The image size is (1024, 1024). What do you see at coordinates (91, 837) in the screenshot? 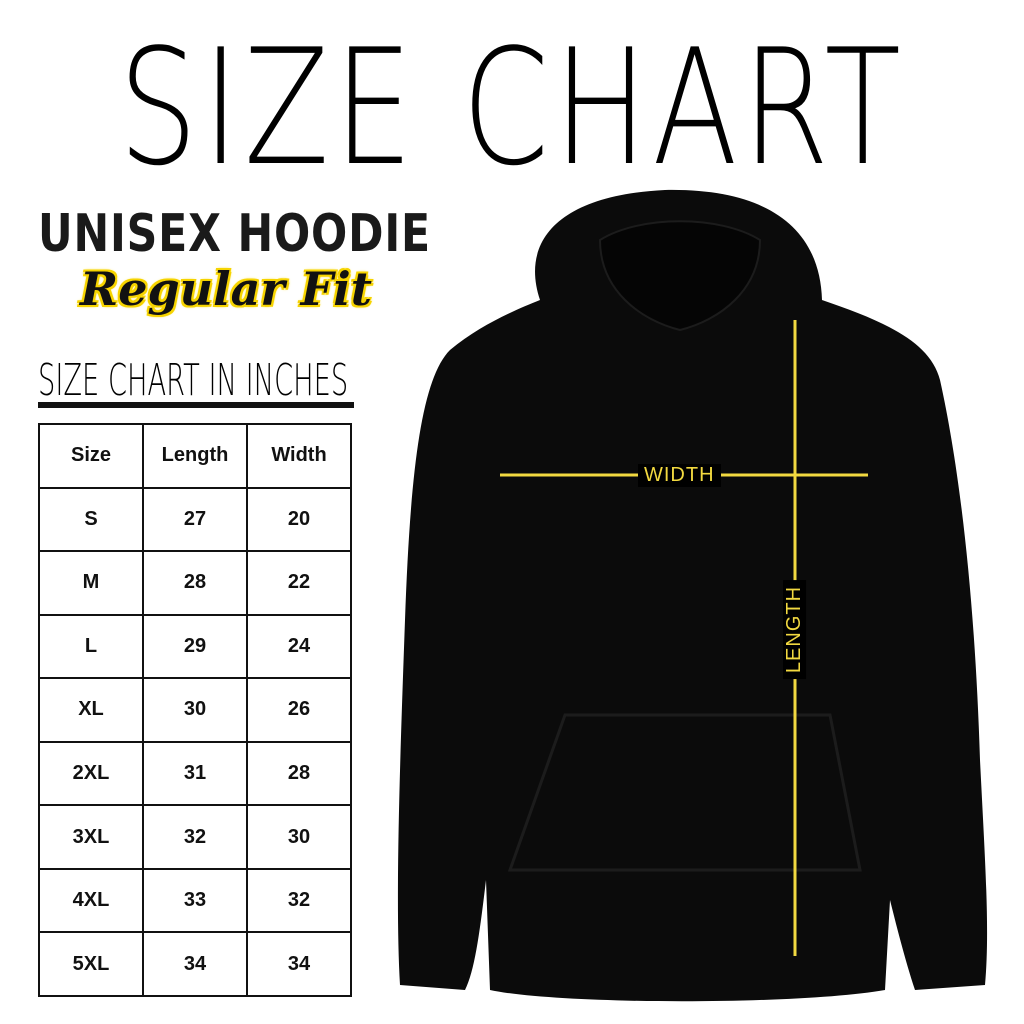
I see `cell-size: 3XL` at bounding box center [91, 837].